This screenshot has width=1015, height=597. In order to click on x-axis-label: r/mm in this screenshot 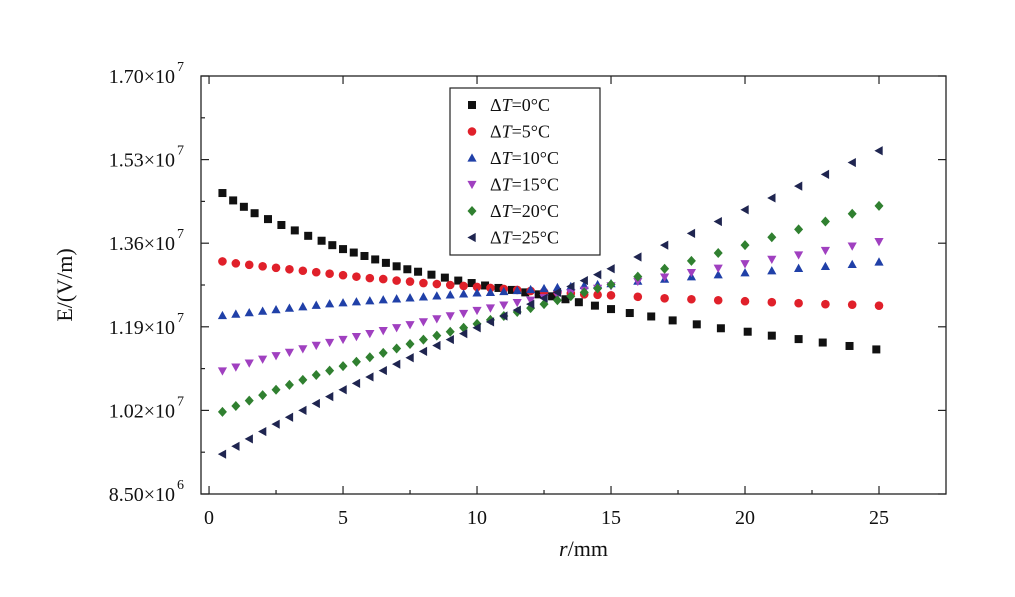, I will do `click(583, 548)`.